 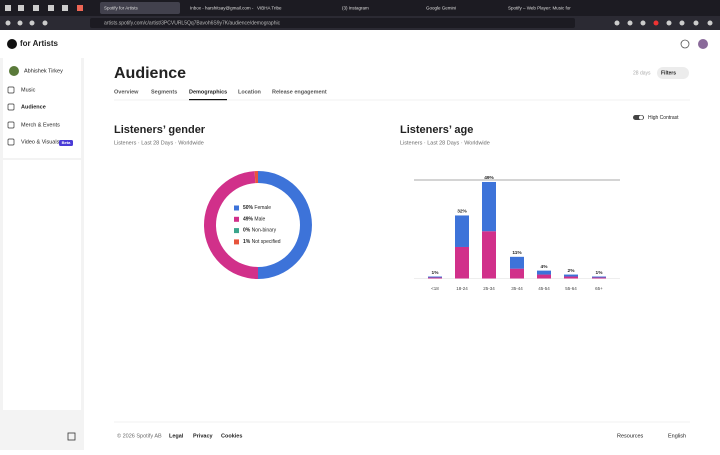 What do you see at coordinates (355, 8) in the screenshot?
I see `tab-title: (3) Instagram` at bounding box center [355, 8].